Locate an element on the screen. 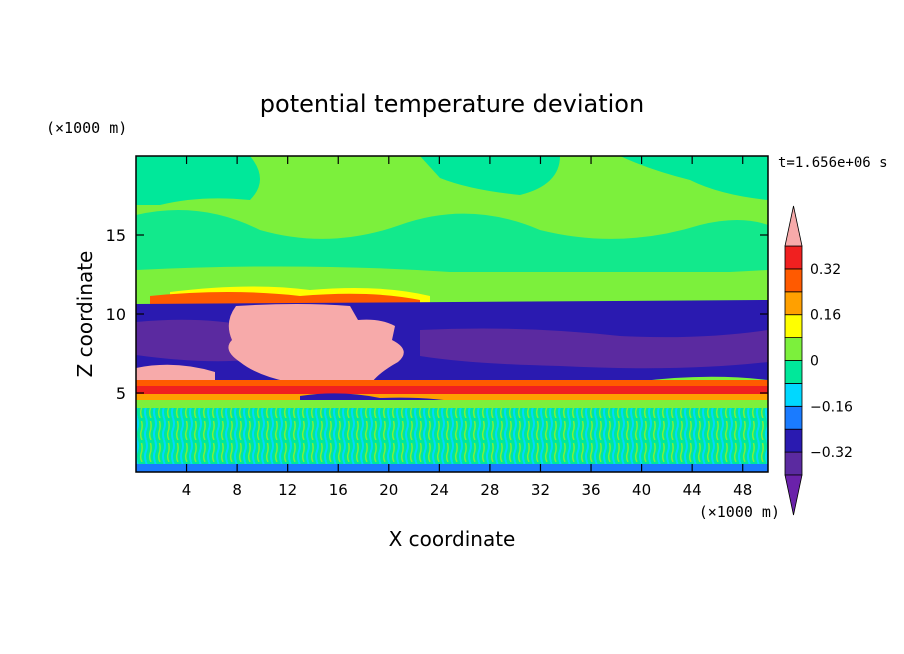 This screenshot has width=904, height=654. low-green-band is located at coordinates (452, 404).